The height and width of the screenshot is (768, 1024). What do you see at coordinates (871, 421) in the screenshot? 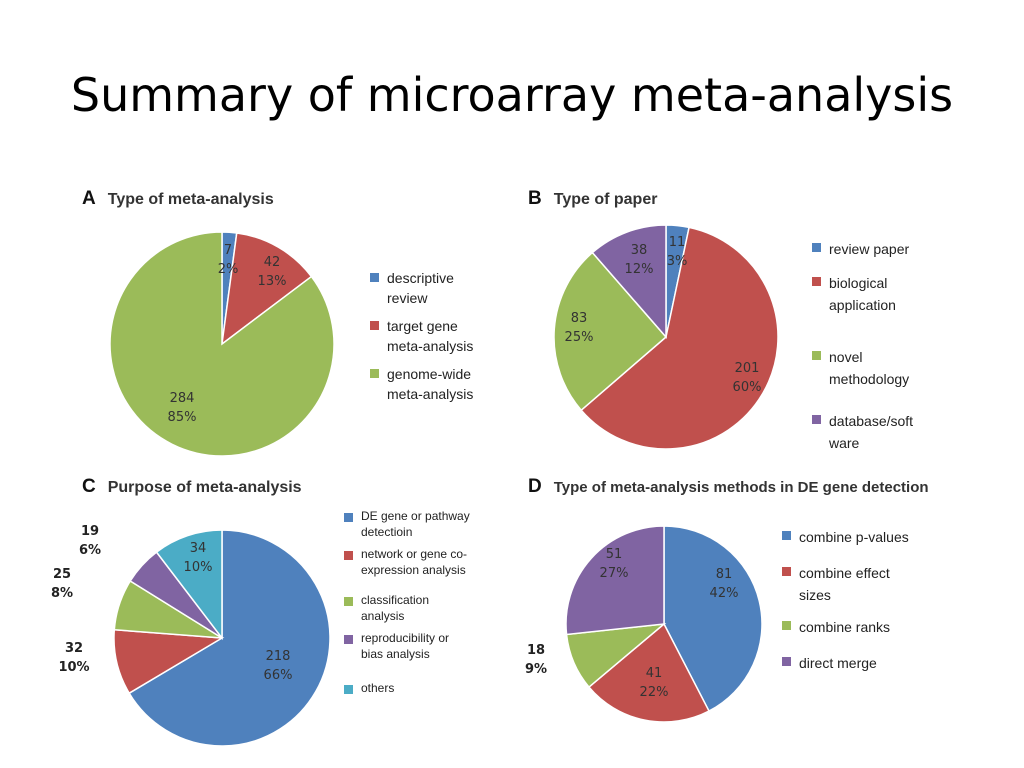
I see `legend-label: database/soft` at bounding box center [871, 421].